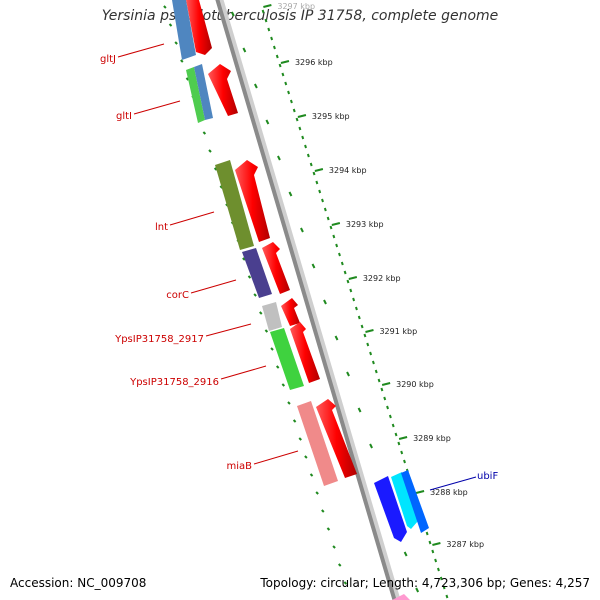  I want to click on gene-label-corC: corC, so click(177, 295).